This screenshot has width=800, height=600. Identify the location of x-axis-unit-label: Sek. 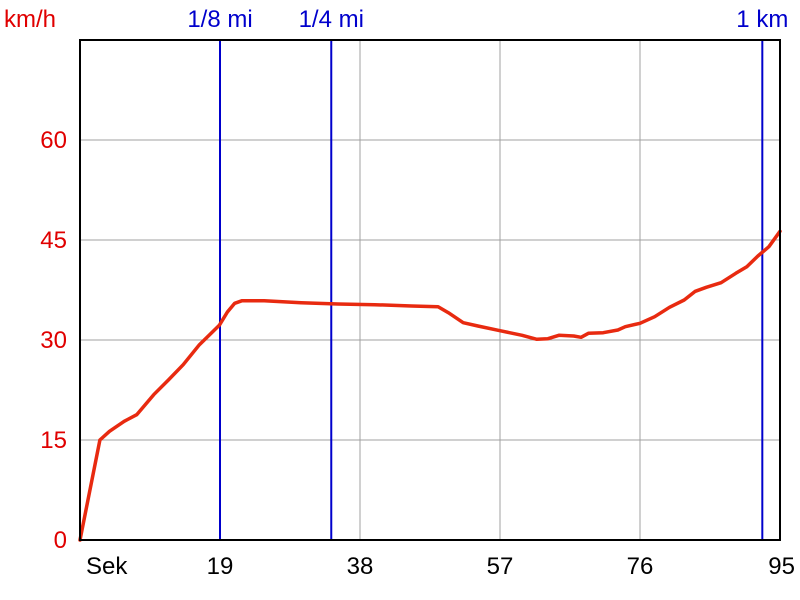
(107, 566).